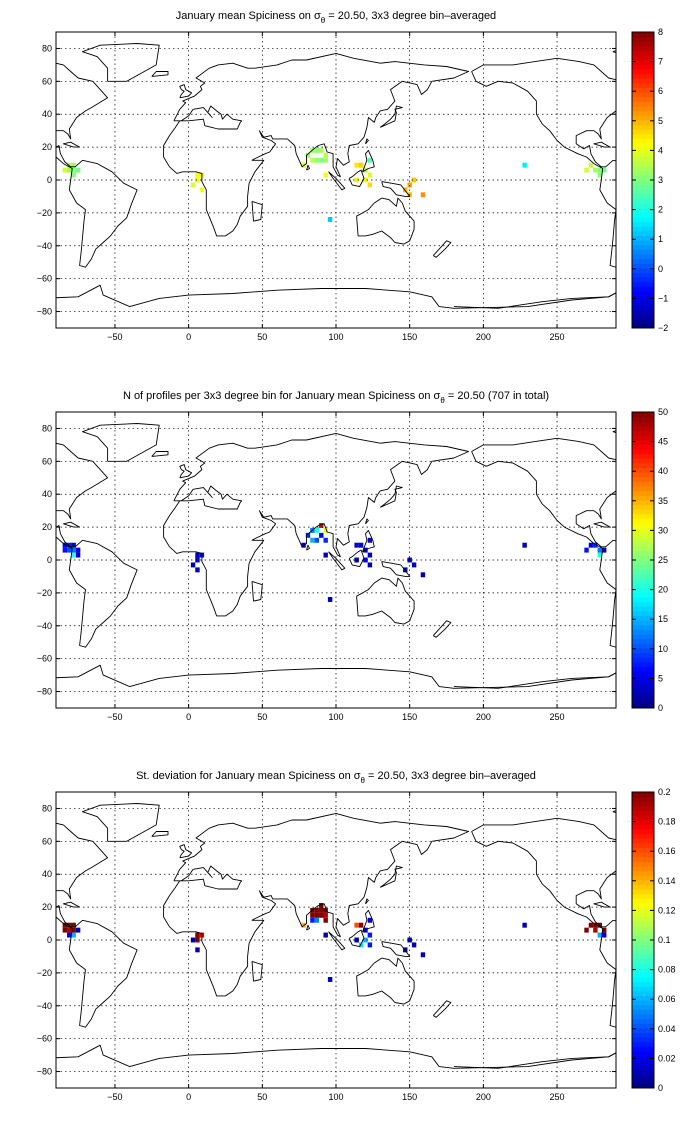 The width and height of the screenshot is (696, 1140). Describe the element at coordinates (188, 337) in the screenshot. I see `x-tick-label: 0` at that location.